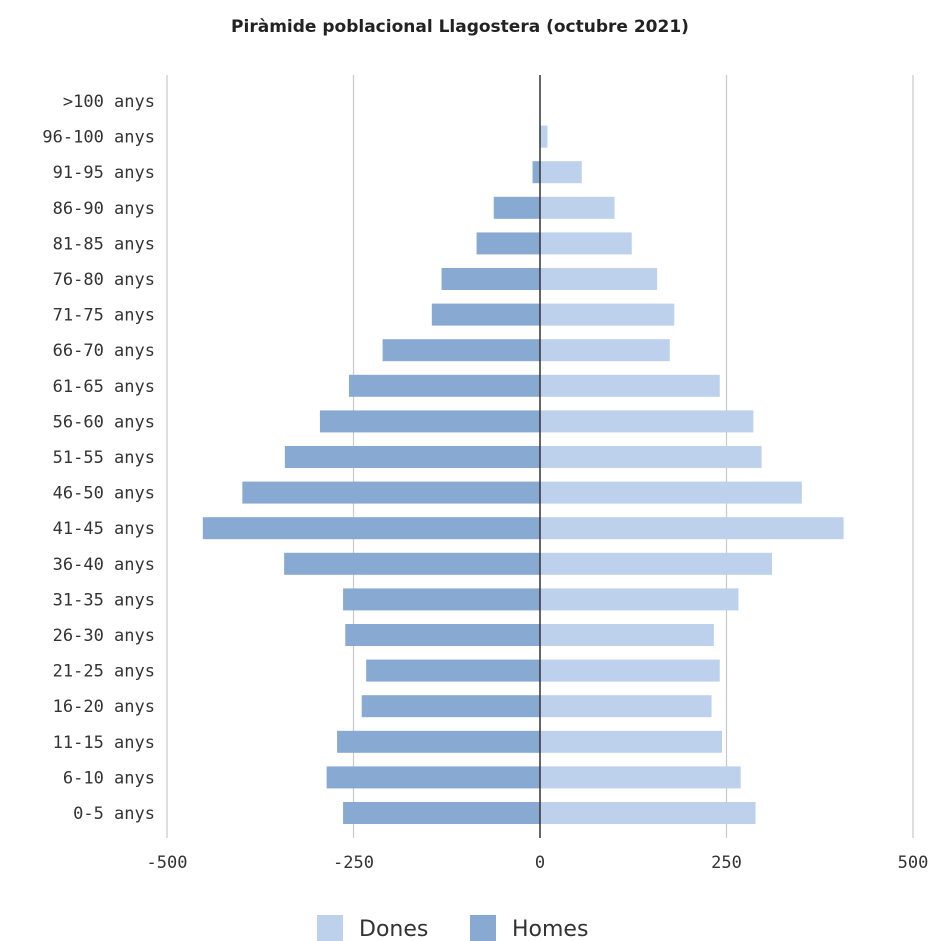 The image size is (935, 941). What do you see at coordinates (452, 928) in the screenshot?
I see `legend: Dones Homes` at bounding box center [452, 928].